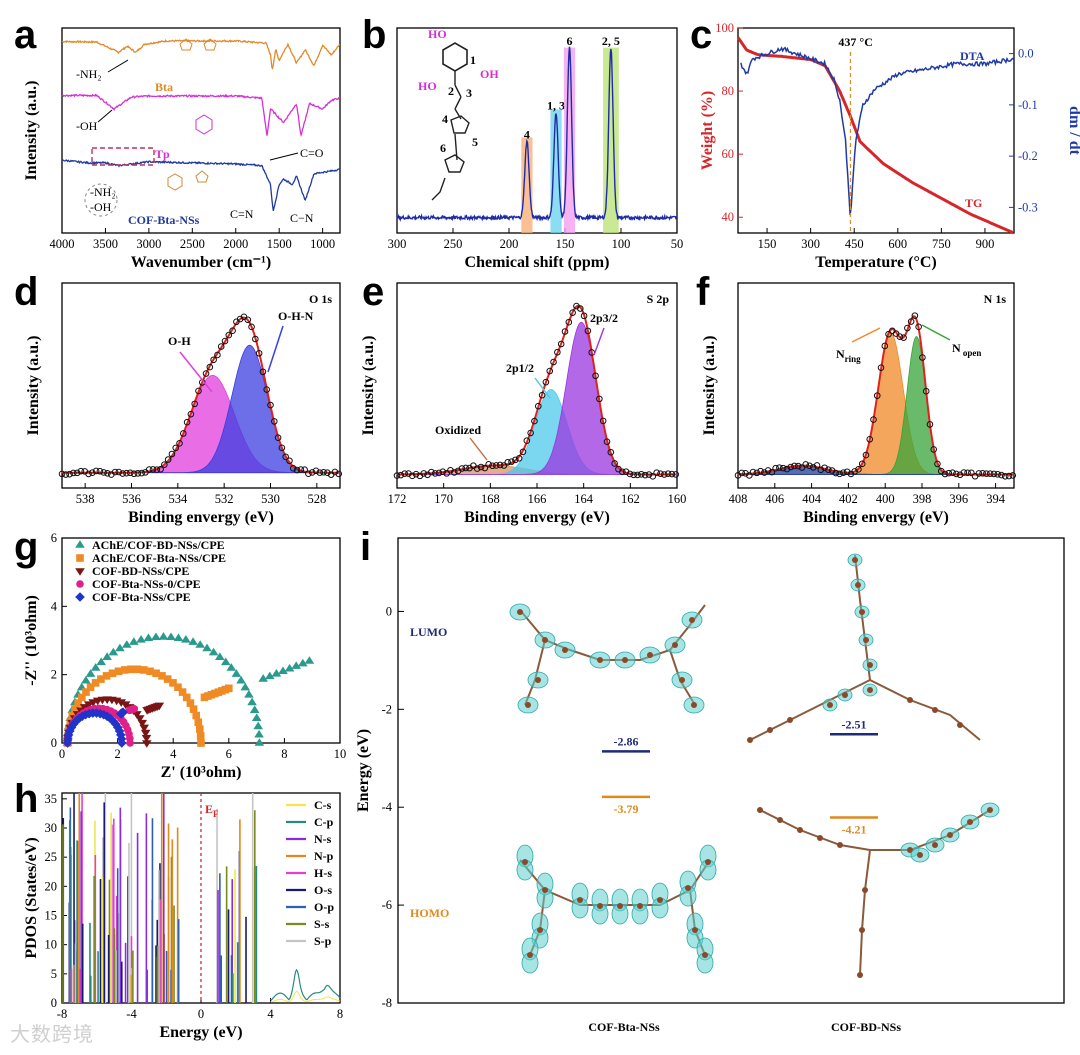  I want to click on y-tick-label: 0, so click(54, 1003).